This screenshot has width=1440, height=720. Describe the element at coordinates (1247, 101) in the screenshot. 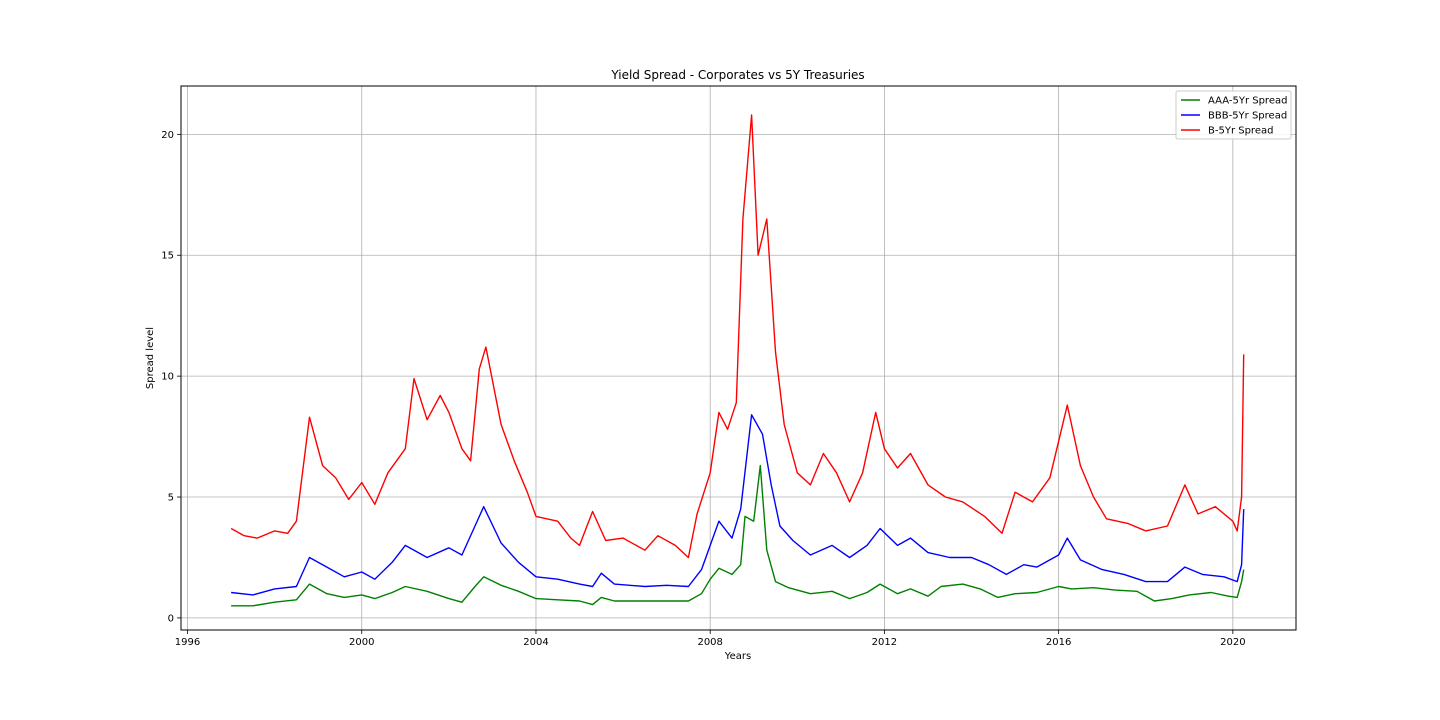

I see `legend-entry: AAA-5Yr Spread` at that location.